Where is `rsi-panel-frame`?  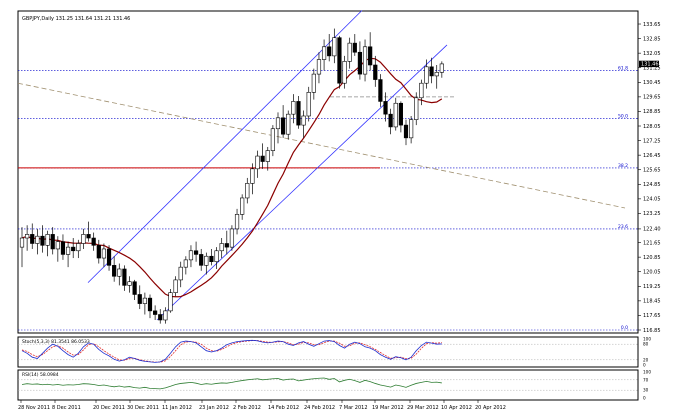
rsi-panel-frame is located at coordinates (328, 385).